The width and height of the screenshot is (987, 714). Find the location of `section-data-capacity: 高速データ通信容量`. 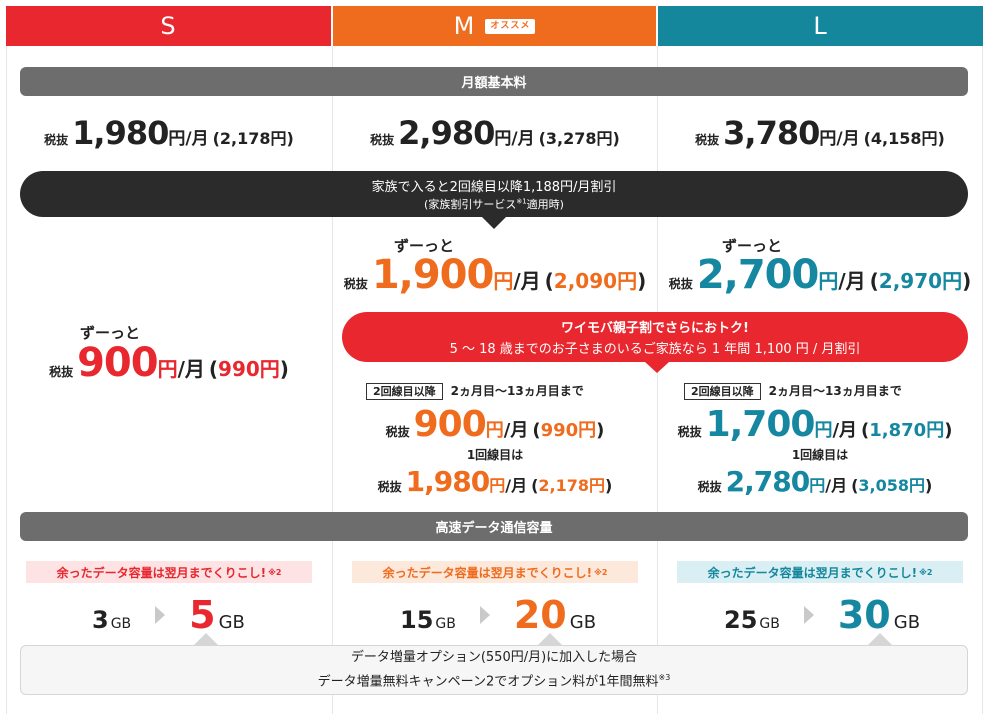

section-data-capacity: 高速データ通信容量 is located at coordinates (494, 526).